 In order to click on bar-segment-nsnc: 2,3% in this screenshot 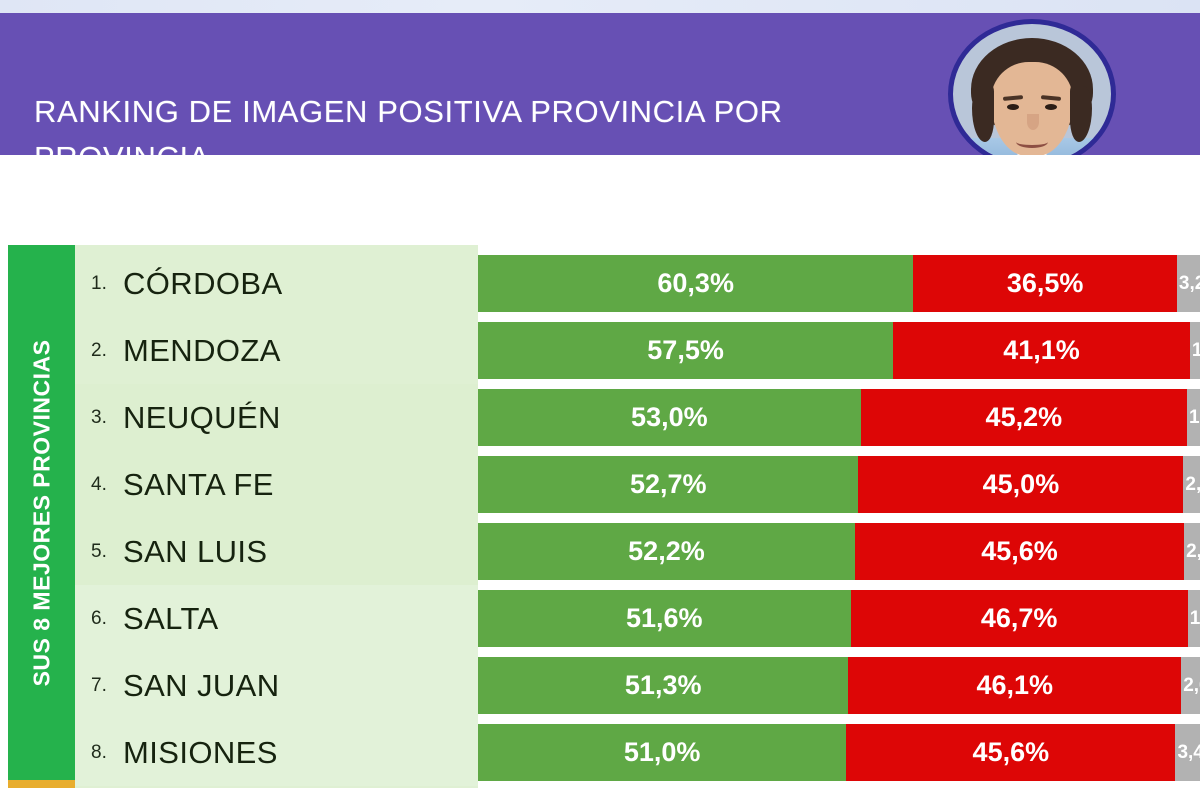, I will do `click(1191, 484)`.